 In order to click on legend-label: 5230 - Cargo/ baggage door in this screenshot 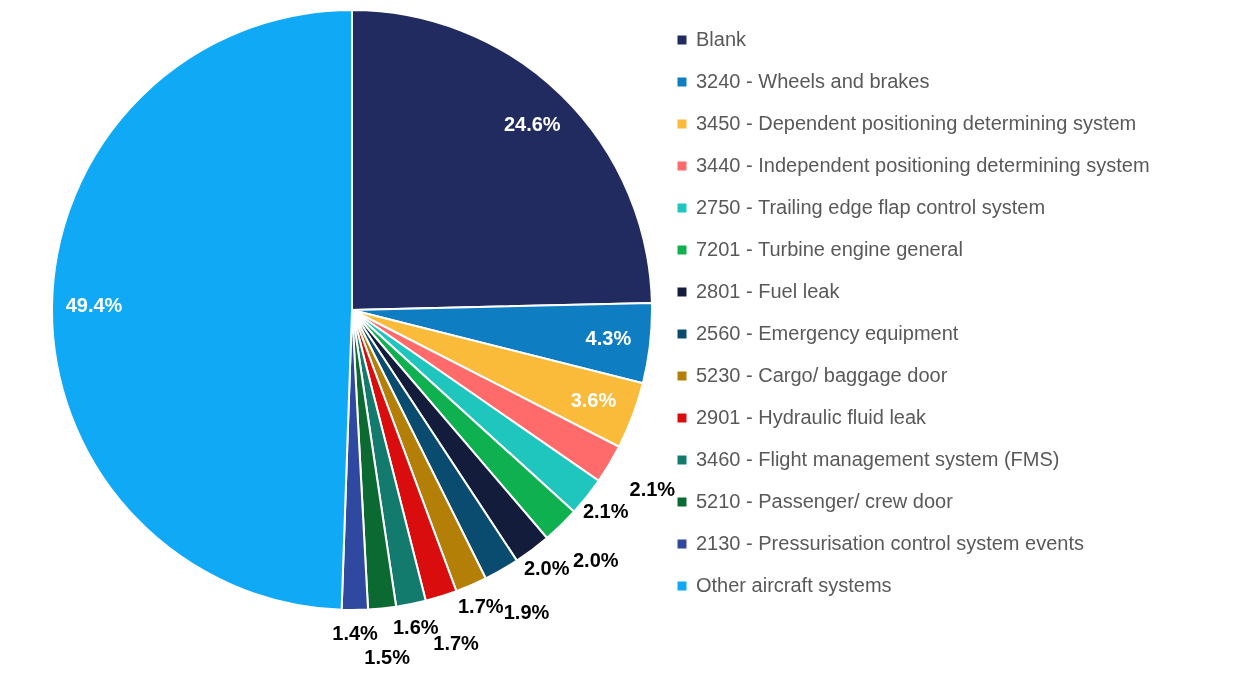, I will do `click(822, 375)`.